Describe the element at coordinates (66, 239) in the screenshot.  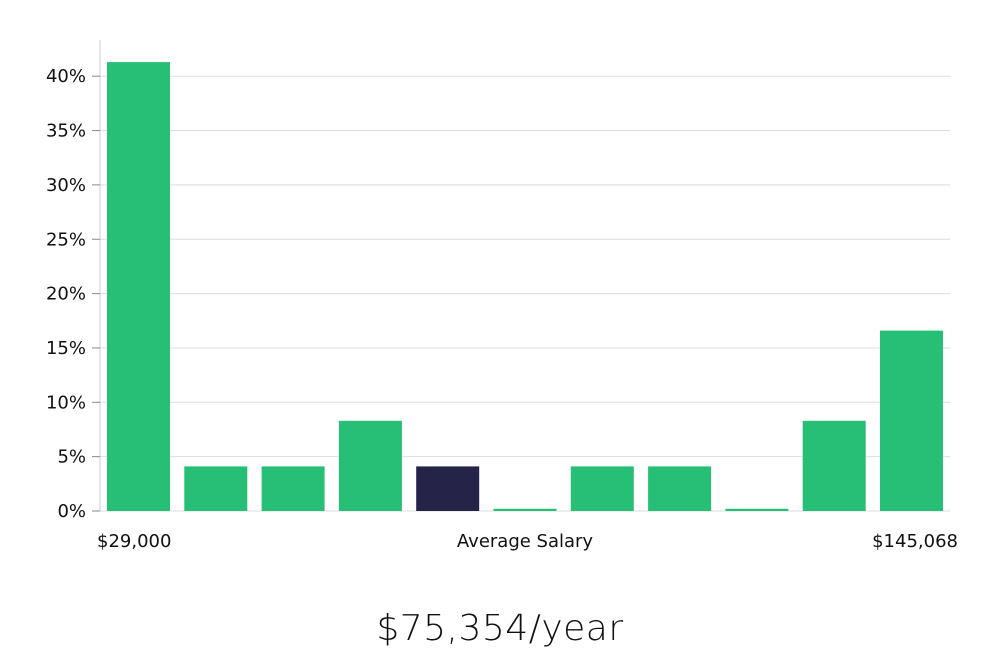
I see `y-tick-label: 25%` at that location.